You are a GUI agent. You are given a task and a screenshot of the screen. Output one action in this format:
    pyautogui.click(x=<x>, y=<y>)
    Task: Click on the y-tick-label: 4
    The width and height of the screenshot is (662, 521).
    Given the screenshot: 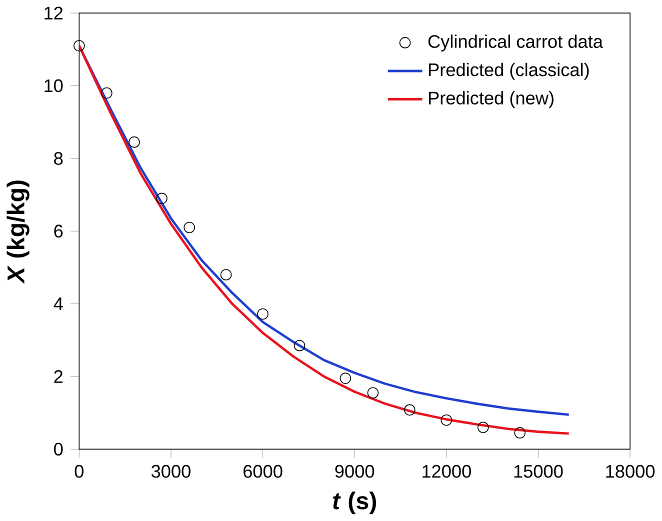 What is the action you would take?
    pyautogui.click(x=58, y=304)
    